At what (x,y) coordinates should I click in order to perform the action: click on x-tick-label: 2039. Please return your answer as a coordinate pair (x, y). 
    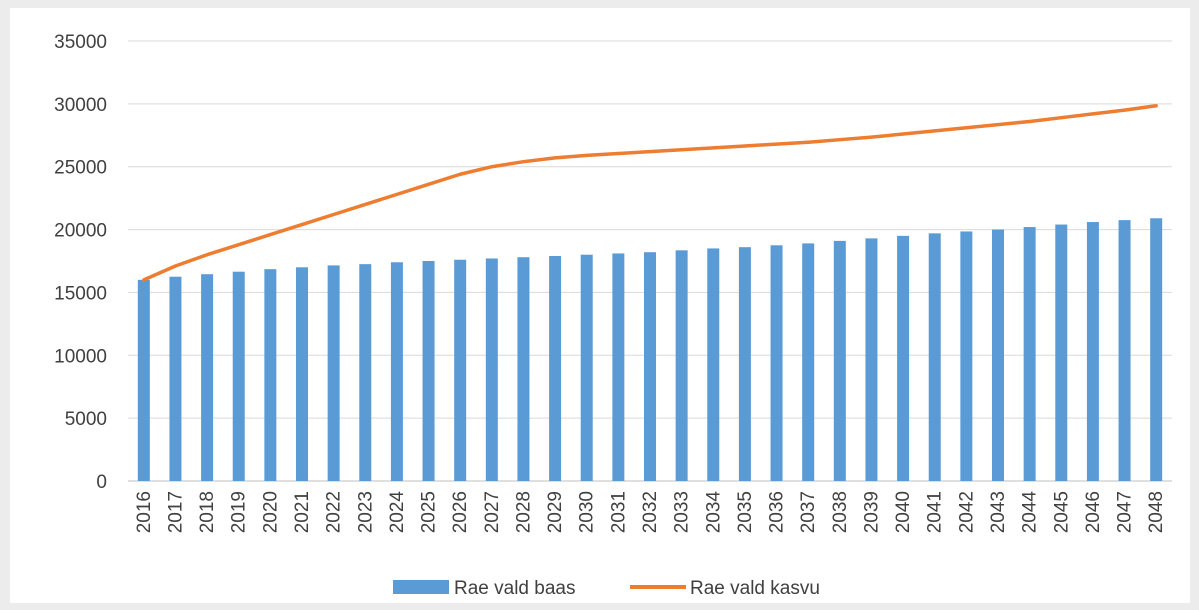
    Looking at the image, I should click on (871, 512).